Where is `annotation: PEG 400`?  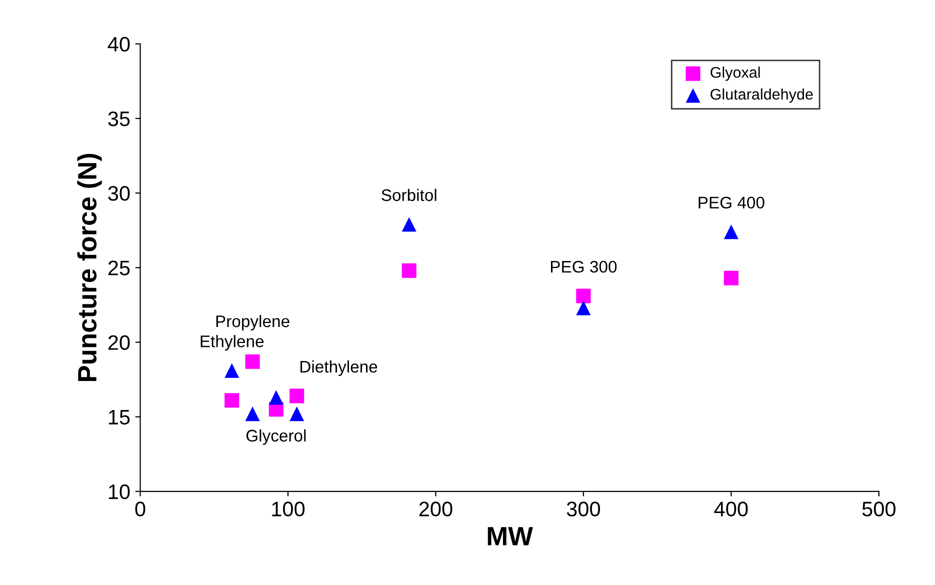
annotation: PEG 400 is located at coordinates (731, 202).